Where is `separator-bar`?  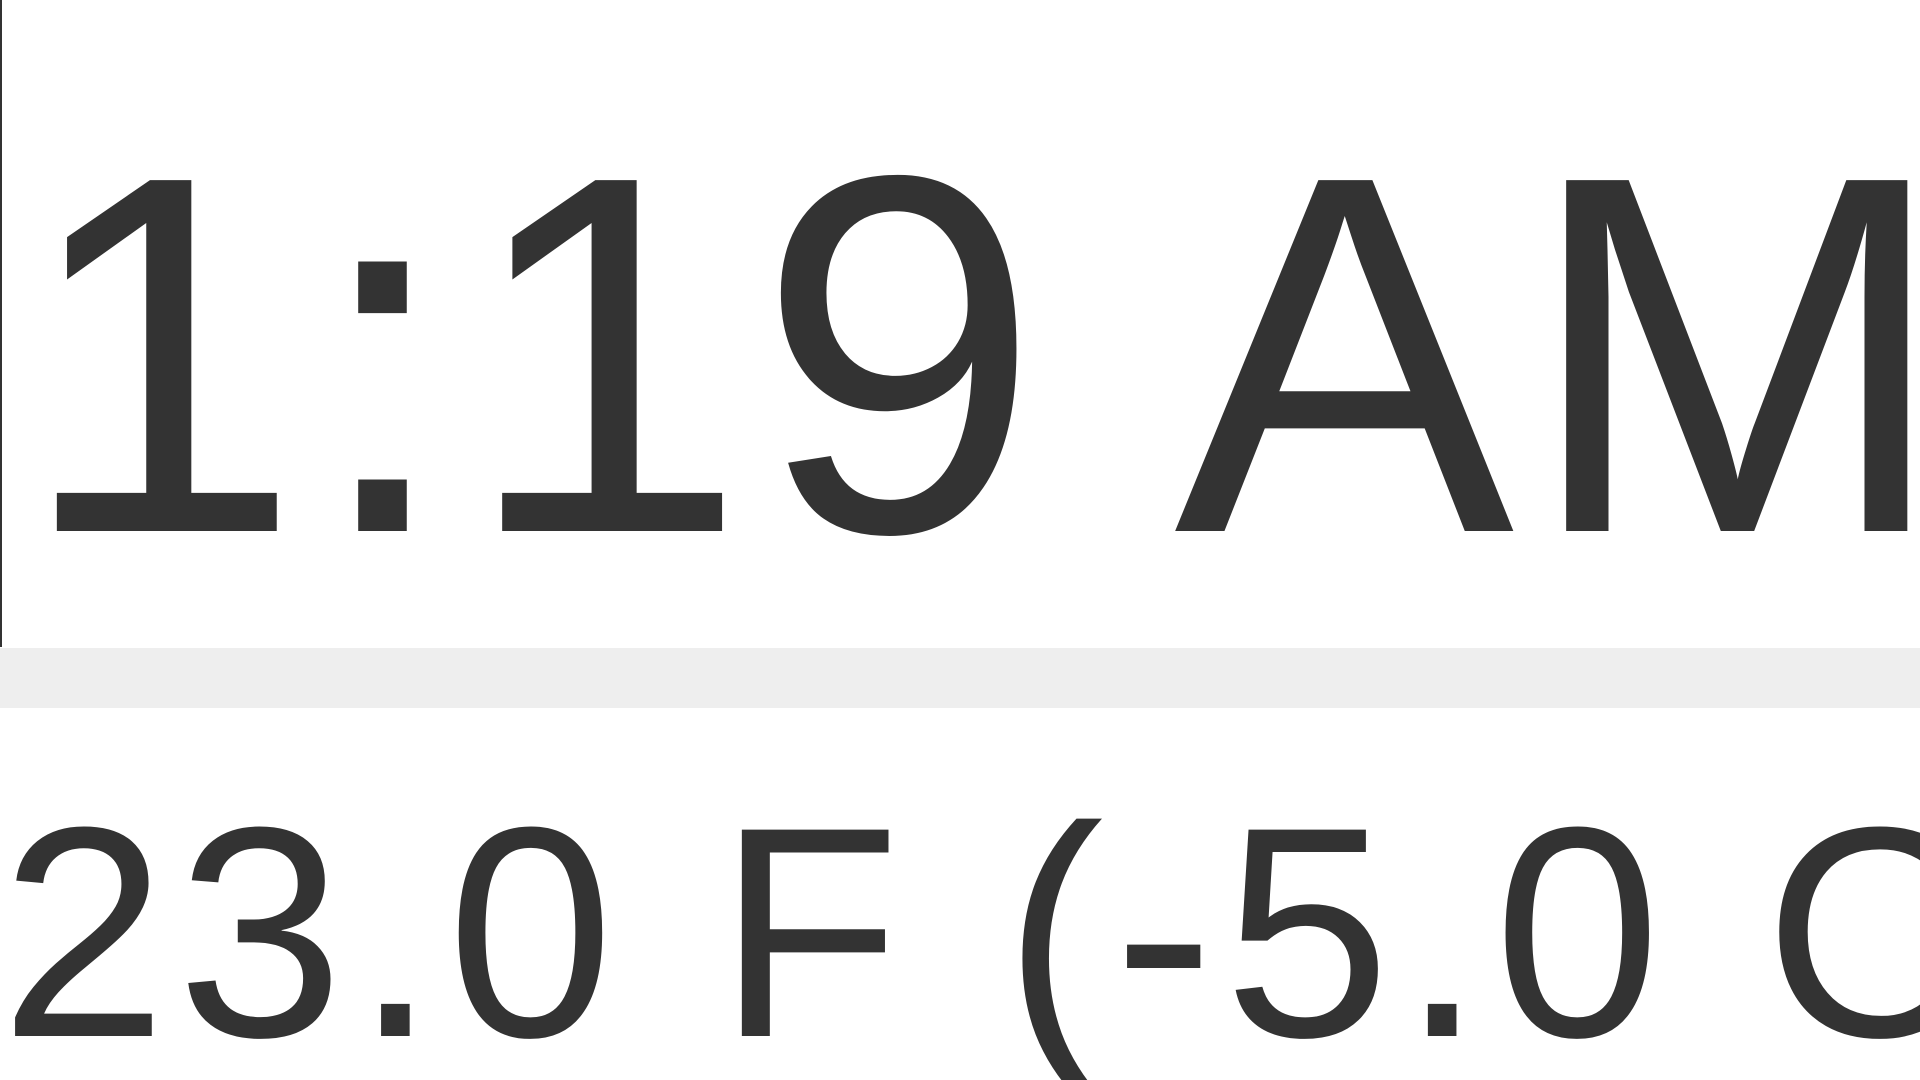 separator-bar is located at coordinates (960, 678).